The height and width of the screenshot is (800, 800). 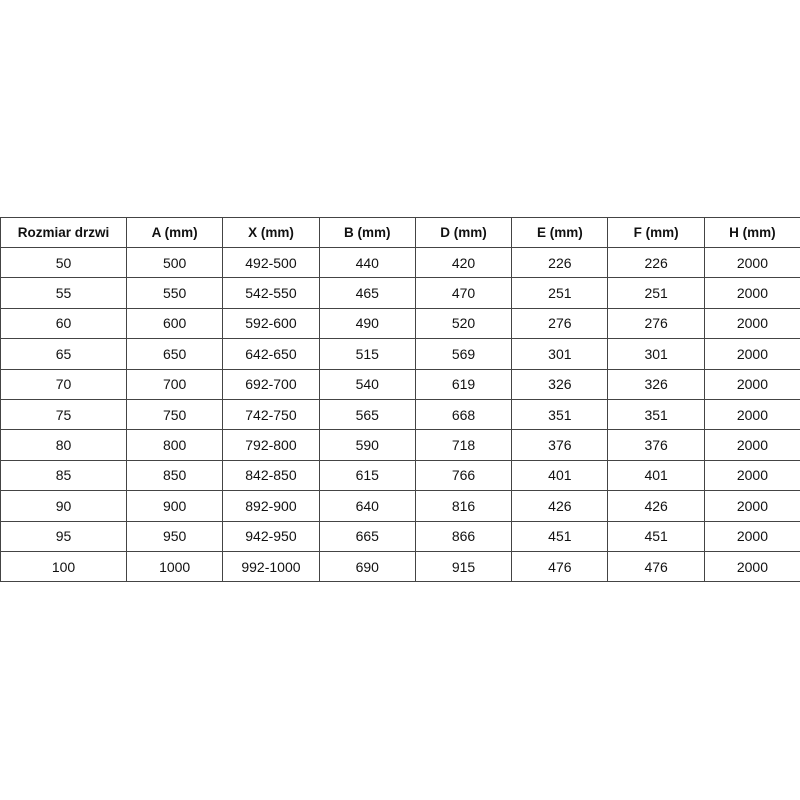 What do you see at coordinates (463, 566) in the screenshot?
I see `table-cell: 915` at bounding box center [463, 566].